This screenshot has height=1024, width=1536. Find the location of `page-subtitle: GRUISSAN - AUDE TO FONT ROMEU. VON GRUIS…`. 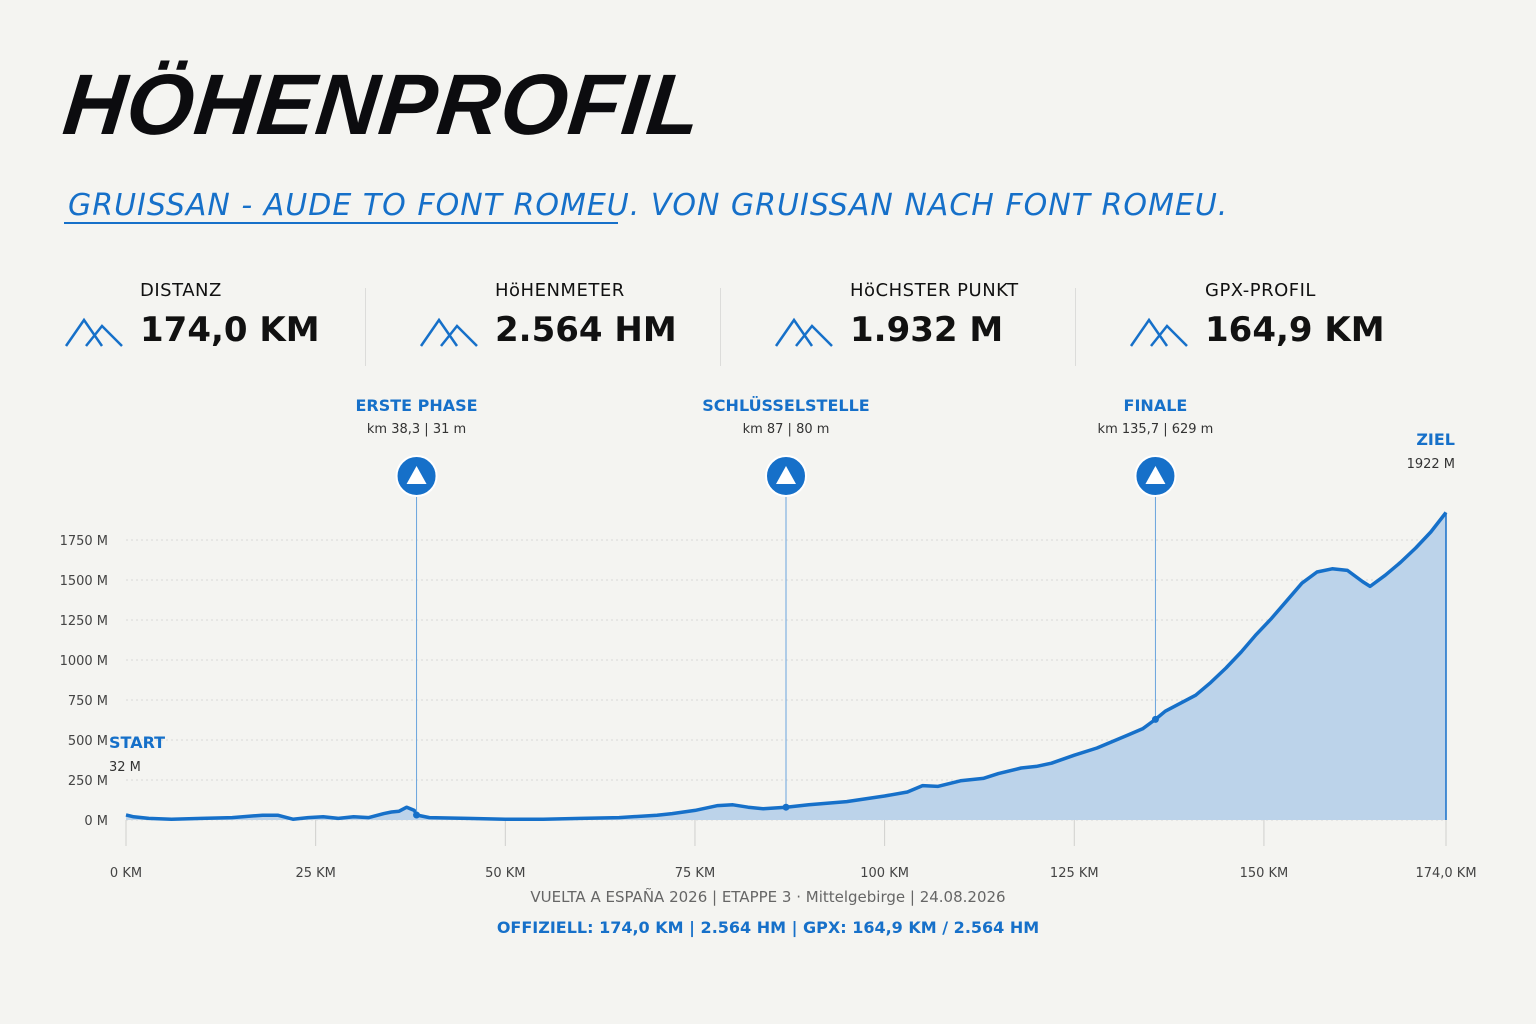

page-subtitle: GRUISSAN - AUDE TO FONT ROMEU. VON GRUIS… is located at coordinates (648, 205).